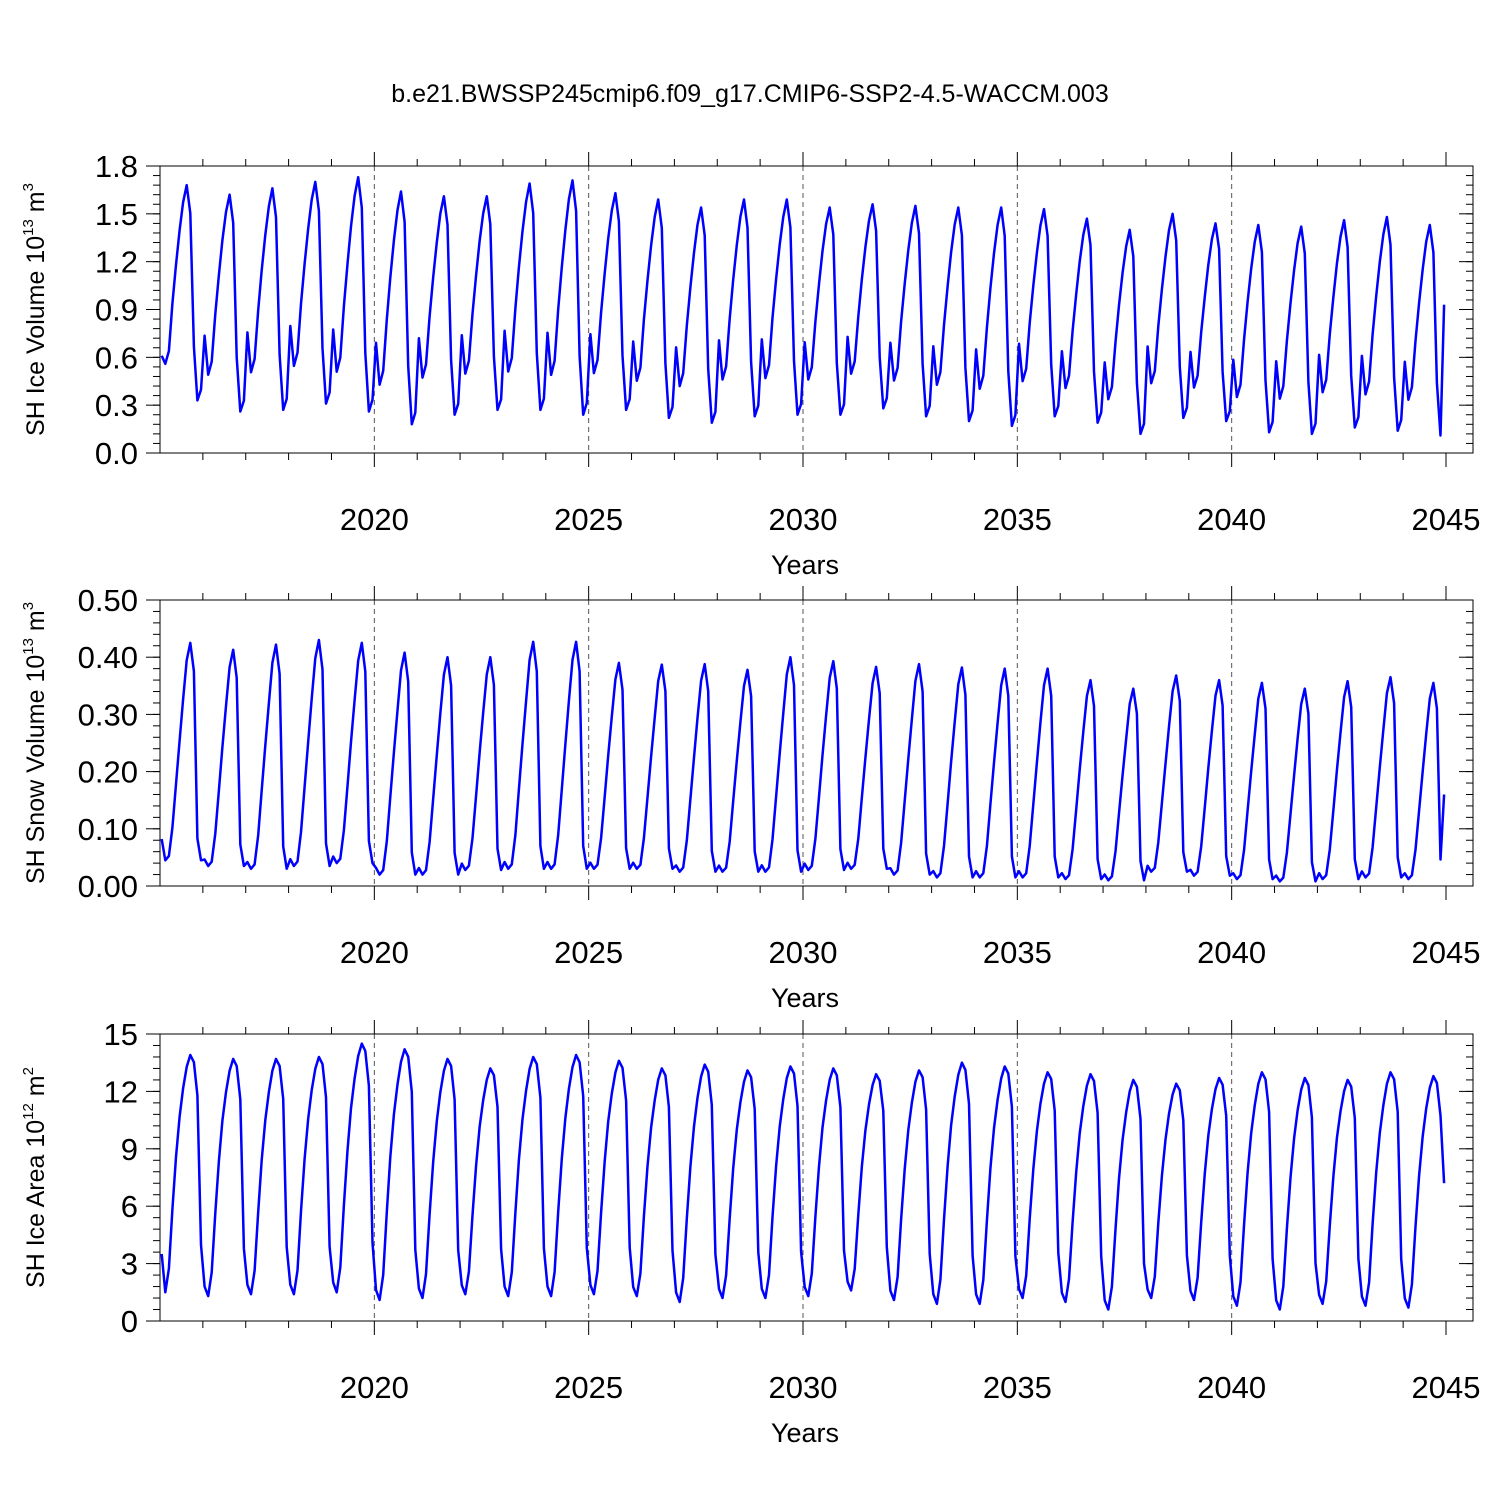 This screenshot has height=1500, width=1500. Describe the element at coordinates (108, 714) in the screenshot. I see `snow-volume-y-tick-label: 0.30` at that location.